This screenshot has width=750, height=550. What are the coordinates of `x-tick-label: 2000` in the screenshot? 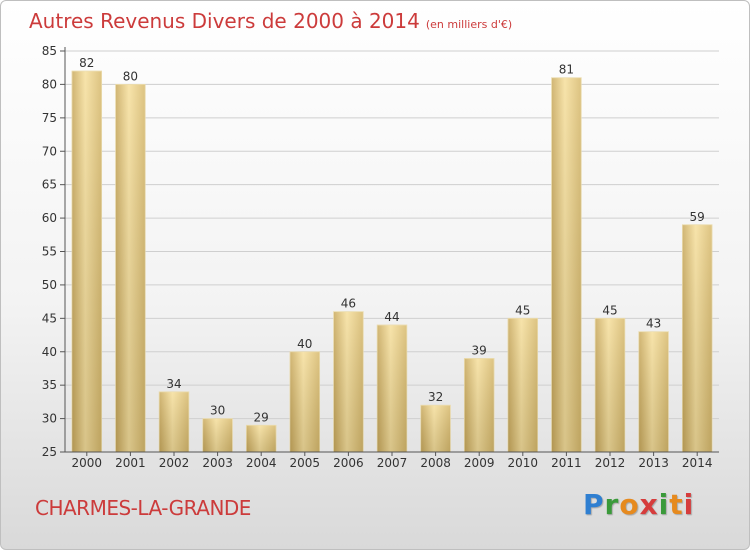 It's located at (87, 463).